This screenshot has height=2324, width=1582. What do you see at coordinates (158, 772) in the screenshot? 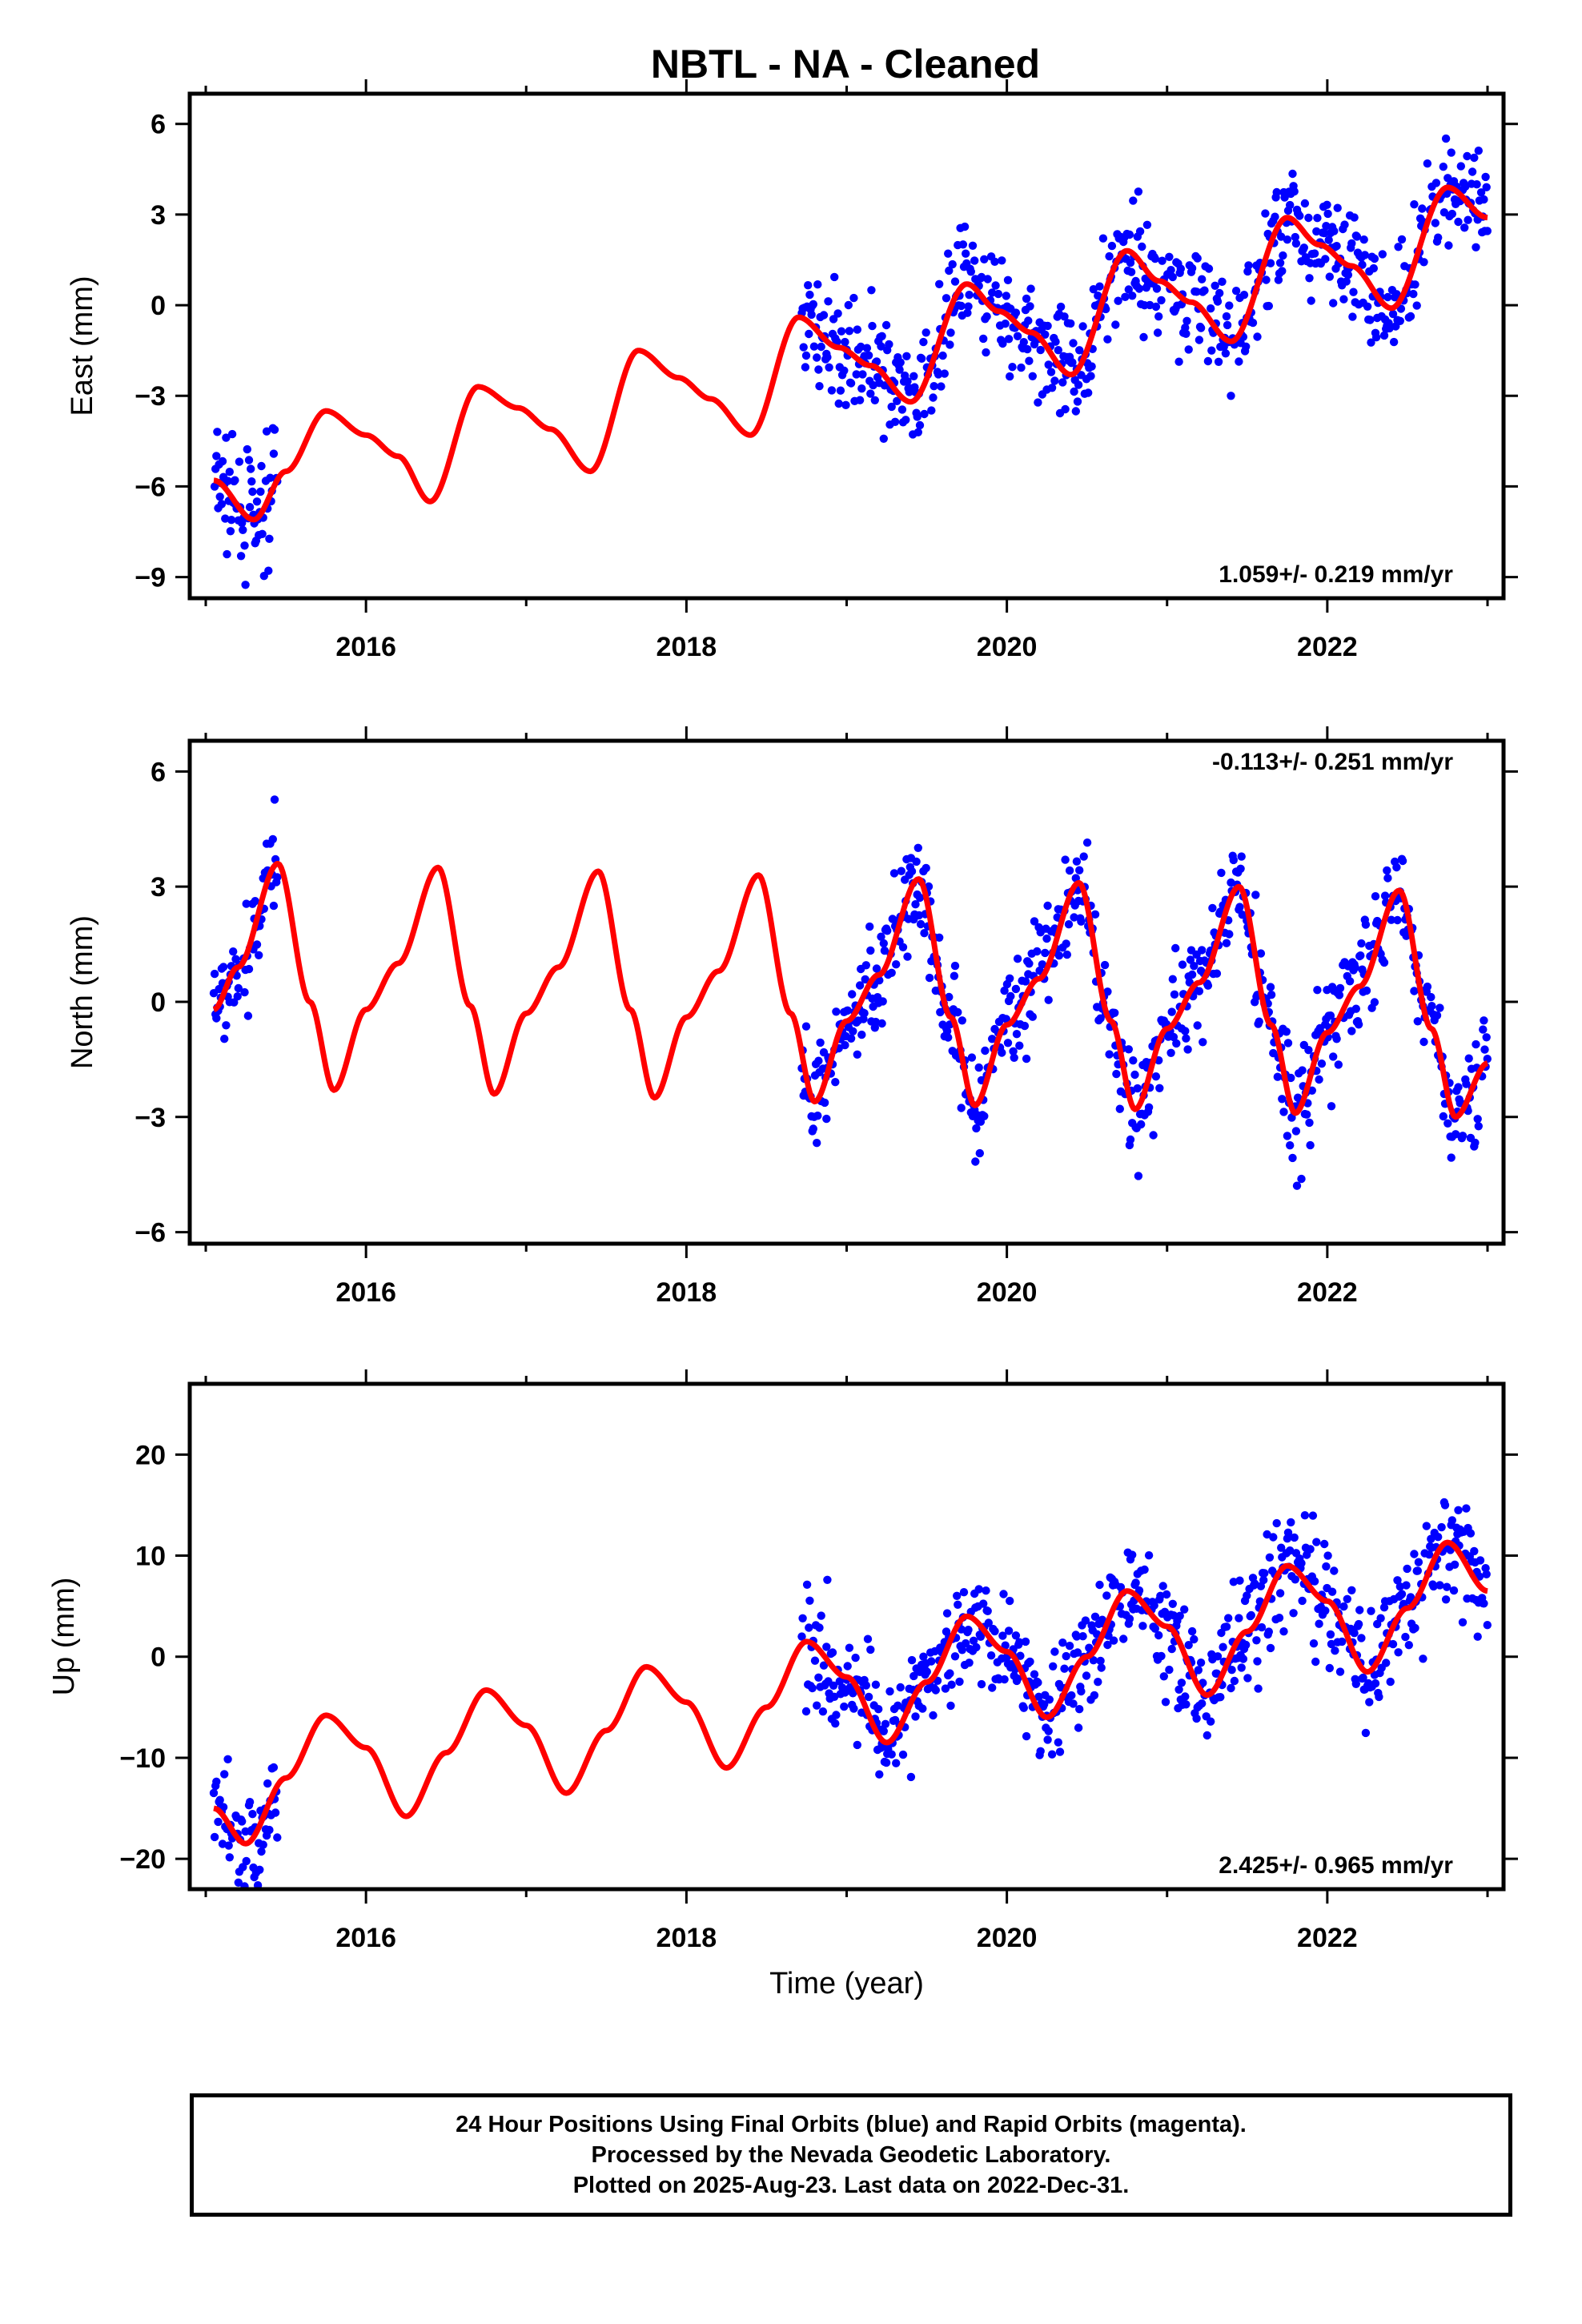
I see `y-tick-label: 6` at bounding box center [158, 772].